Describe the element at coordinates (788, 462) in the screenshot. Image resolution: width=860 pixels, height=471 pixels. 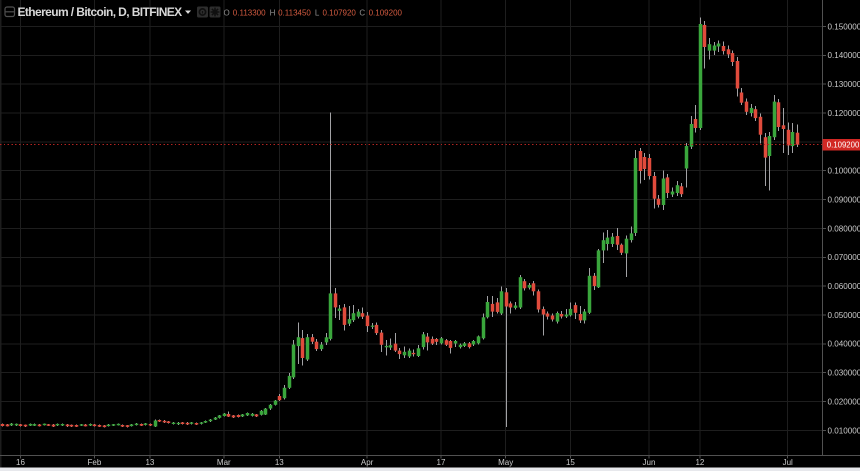
I see `svg-text: Jul` at that location.